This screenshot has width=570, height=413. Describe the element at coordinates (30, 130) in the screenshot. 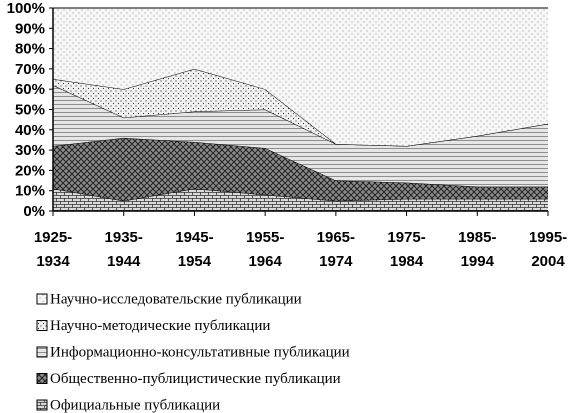

I see `y-tick-label: 40%` at that location.